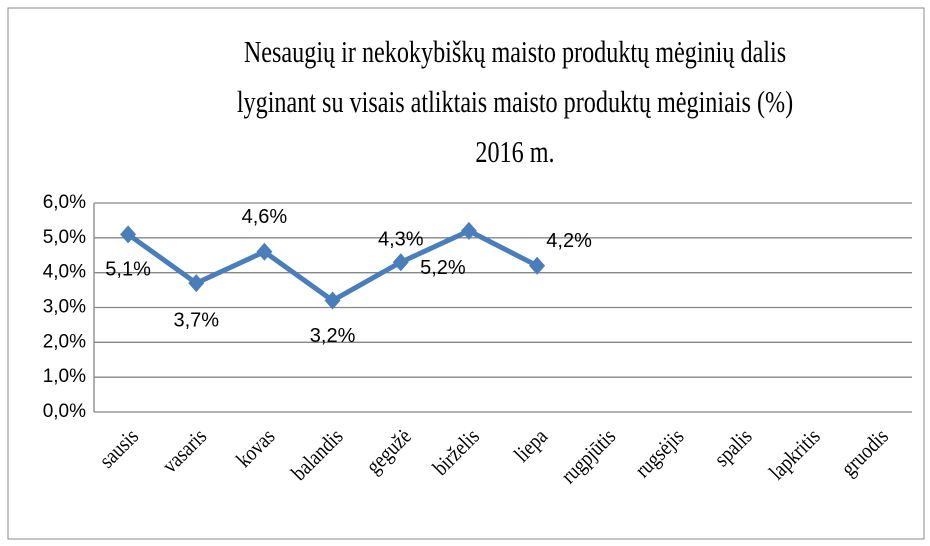 The height and width of the screenshot is (546, 930). I want to click on data-label: 5,1%, so click(128, 270).